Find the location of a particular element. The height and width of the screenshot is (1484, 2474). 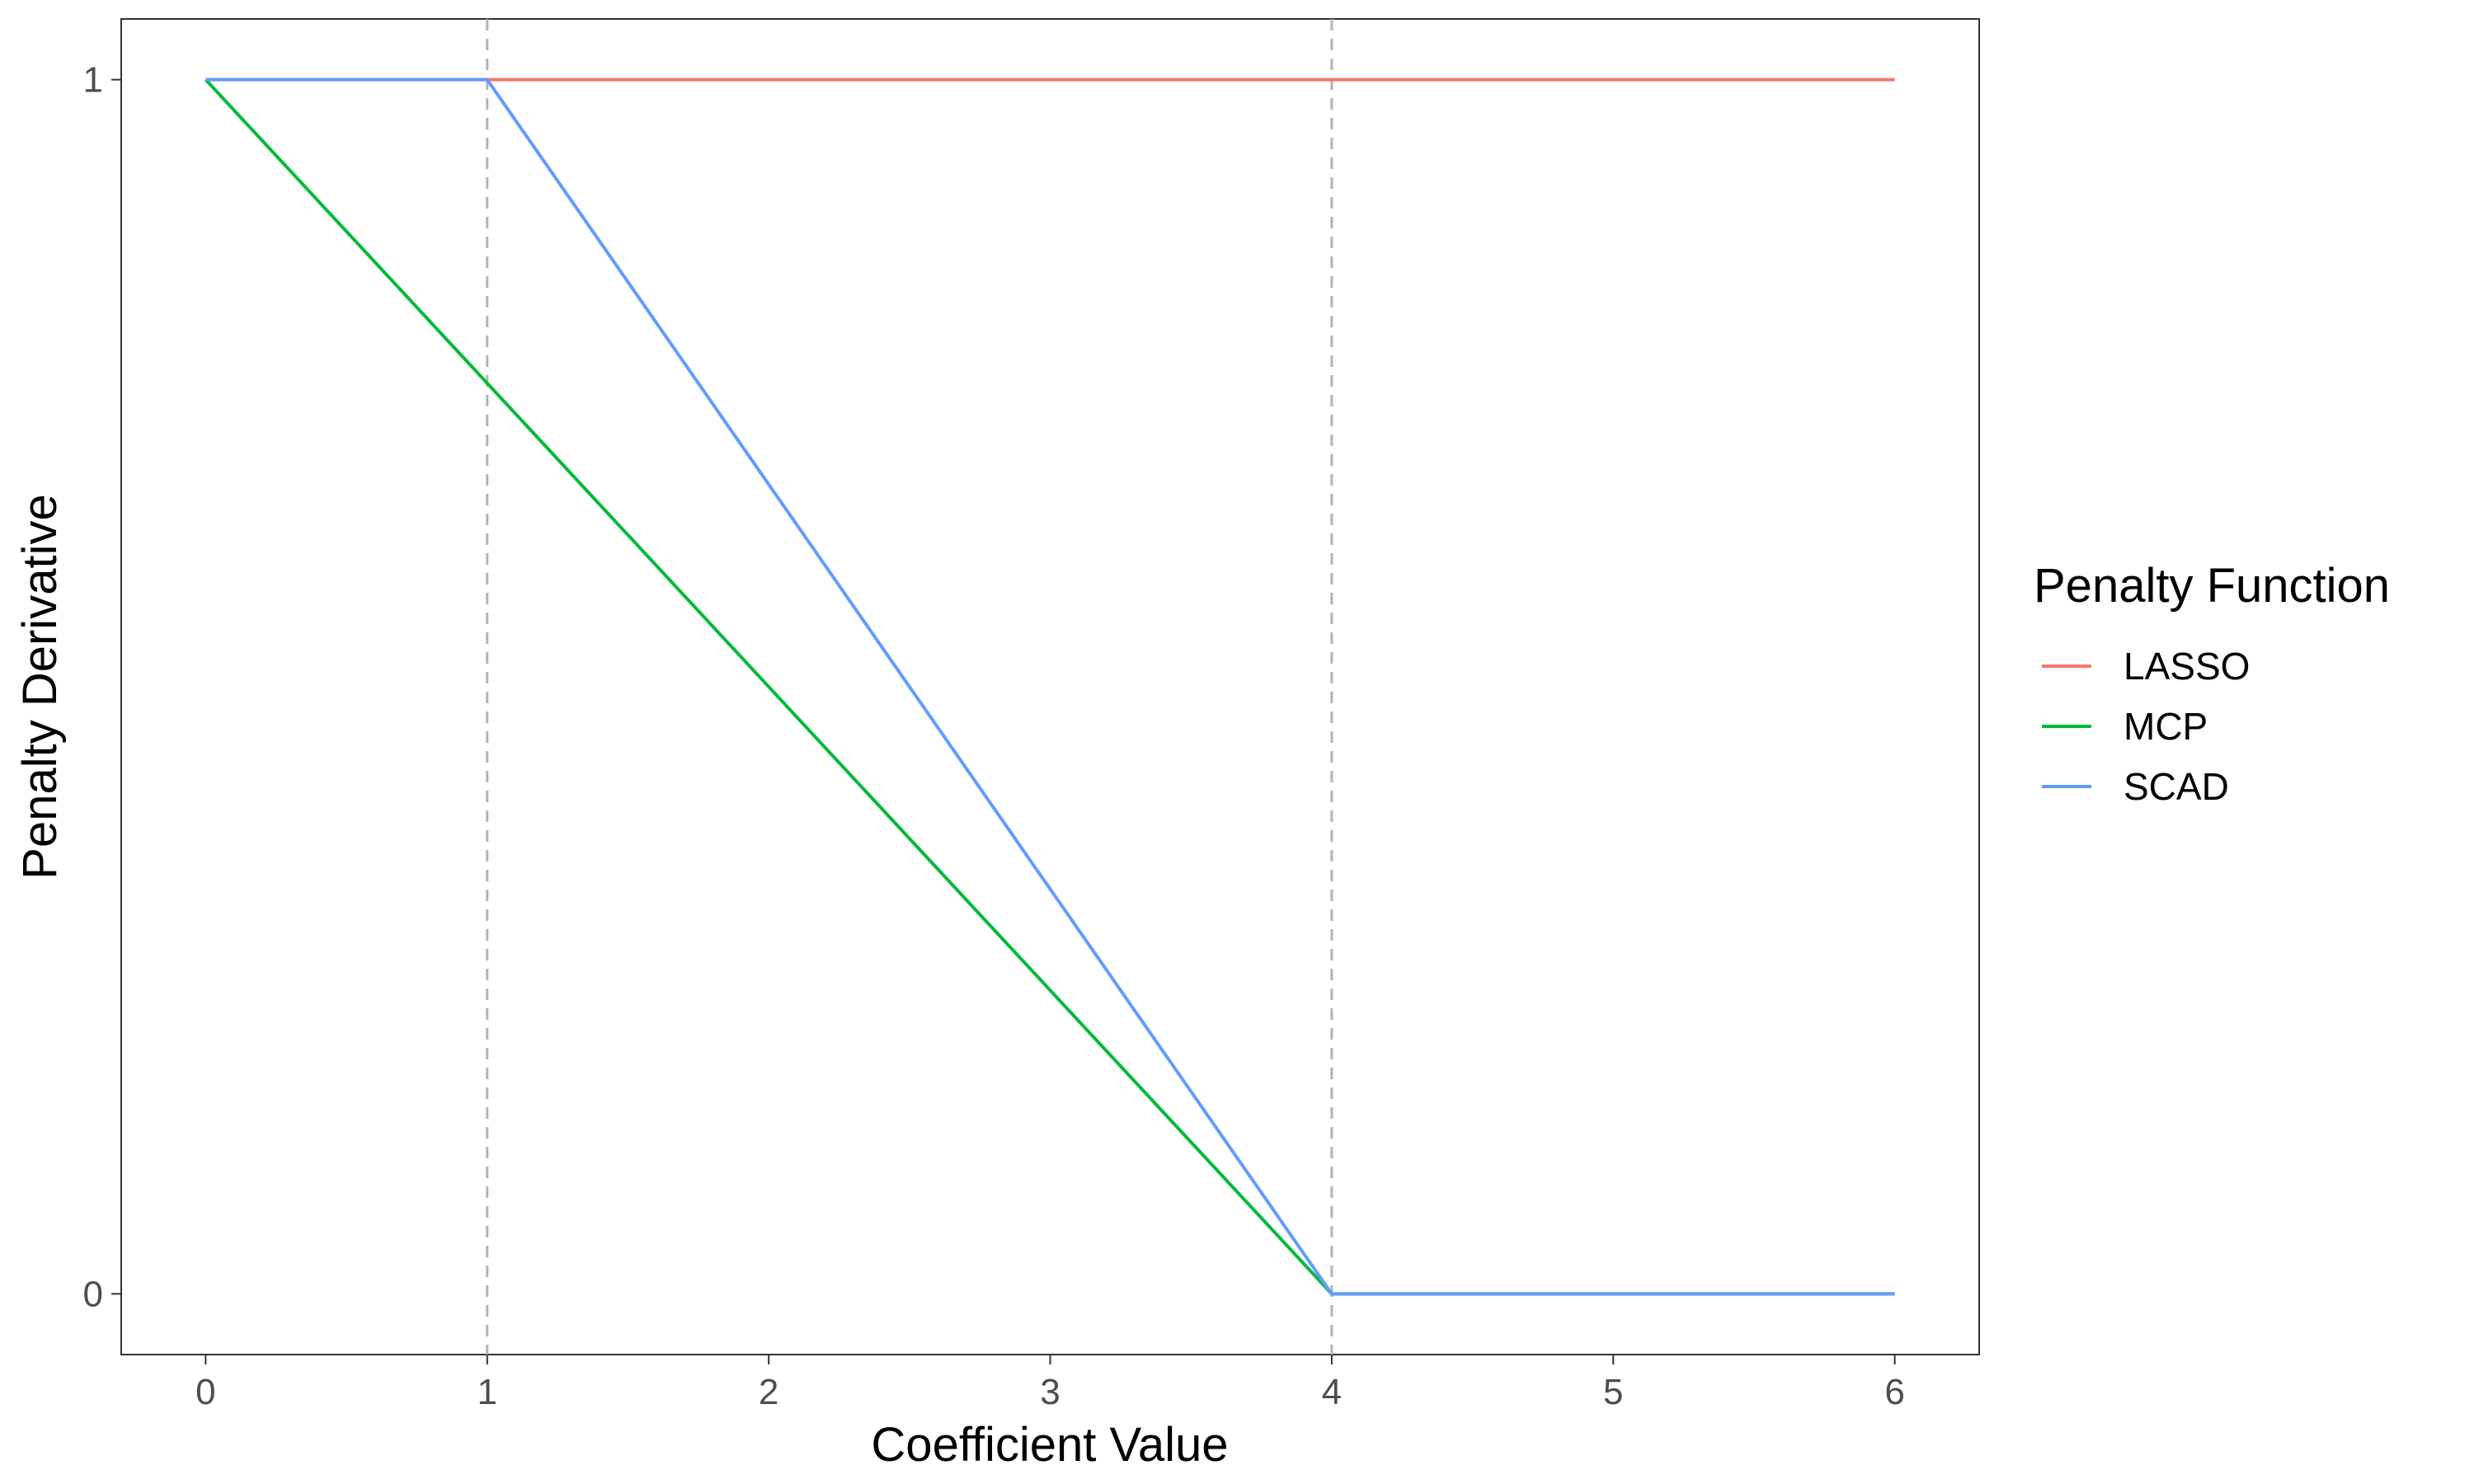

legend: Penalty Function LASSO MCP SCAD is located at coordinates (2212, 683).